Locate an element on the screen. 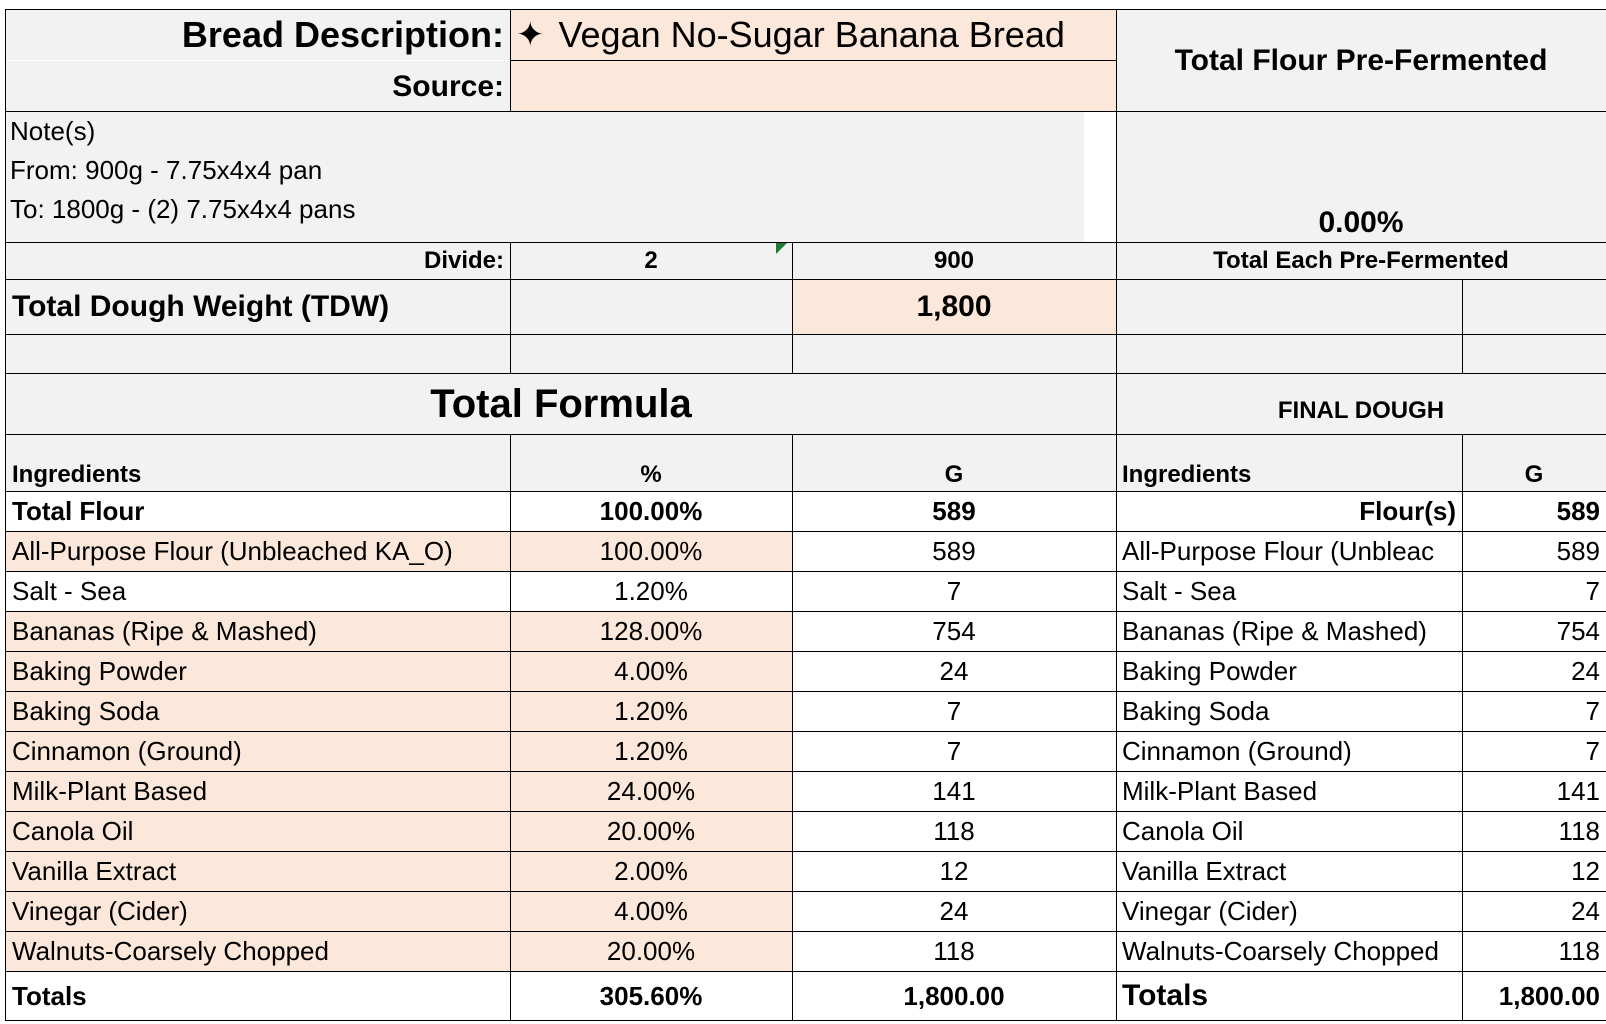 The image size is (1606, 1024). final-ingredient-grams: 141 is located at coordinates (1534, 791).